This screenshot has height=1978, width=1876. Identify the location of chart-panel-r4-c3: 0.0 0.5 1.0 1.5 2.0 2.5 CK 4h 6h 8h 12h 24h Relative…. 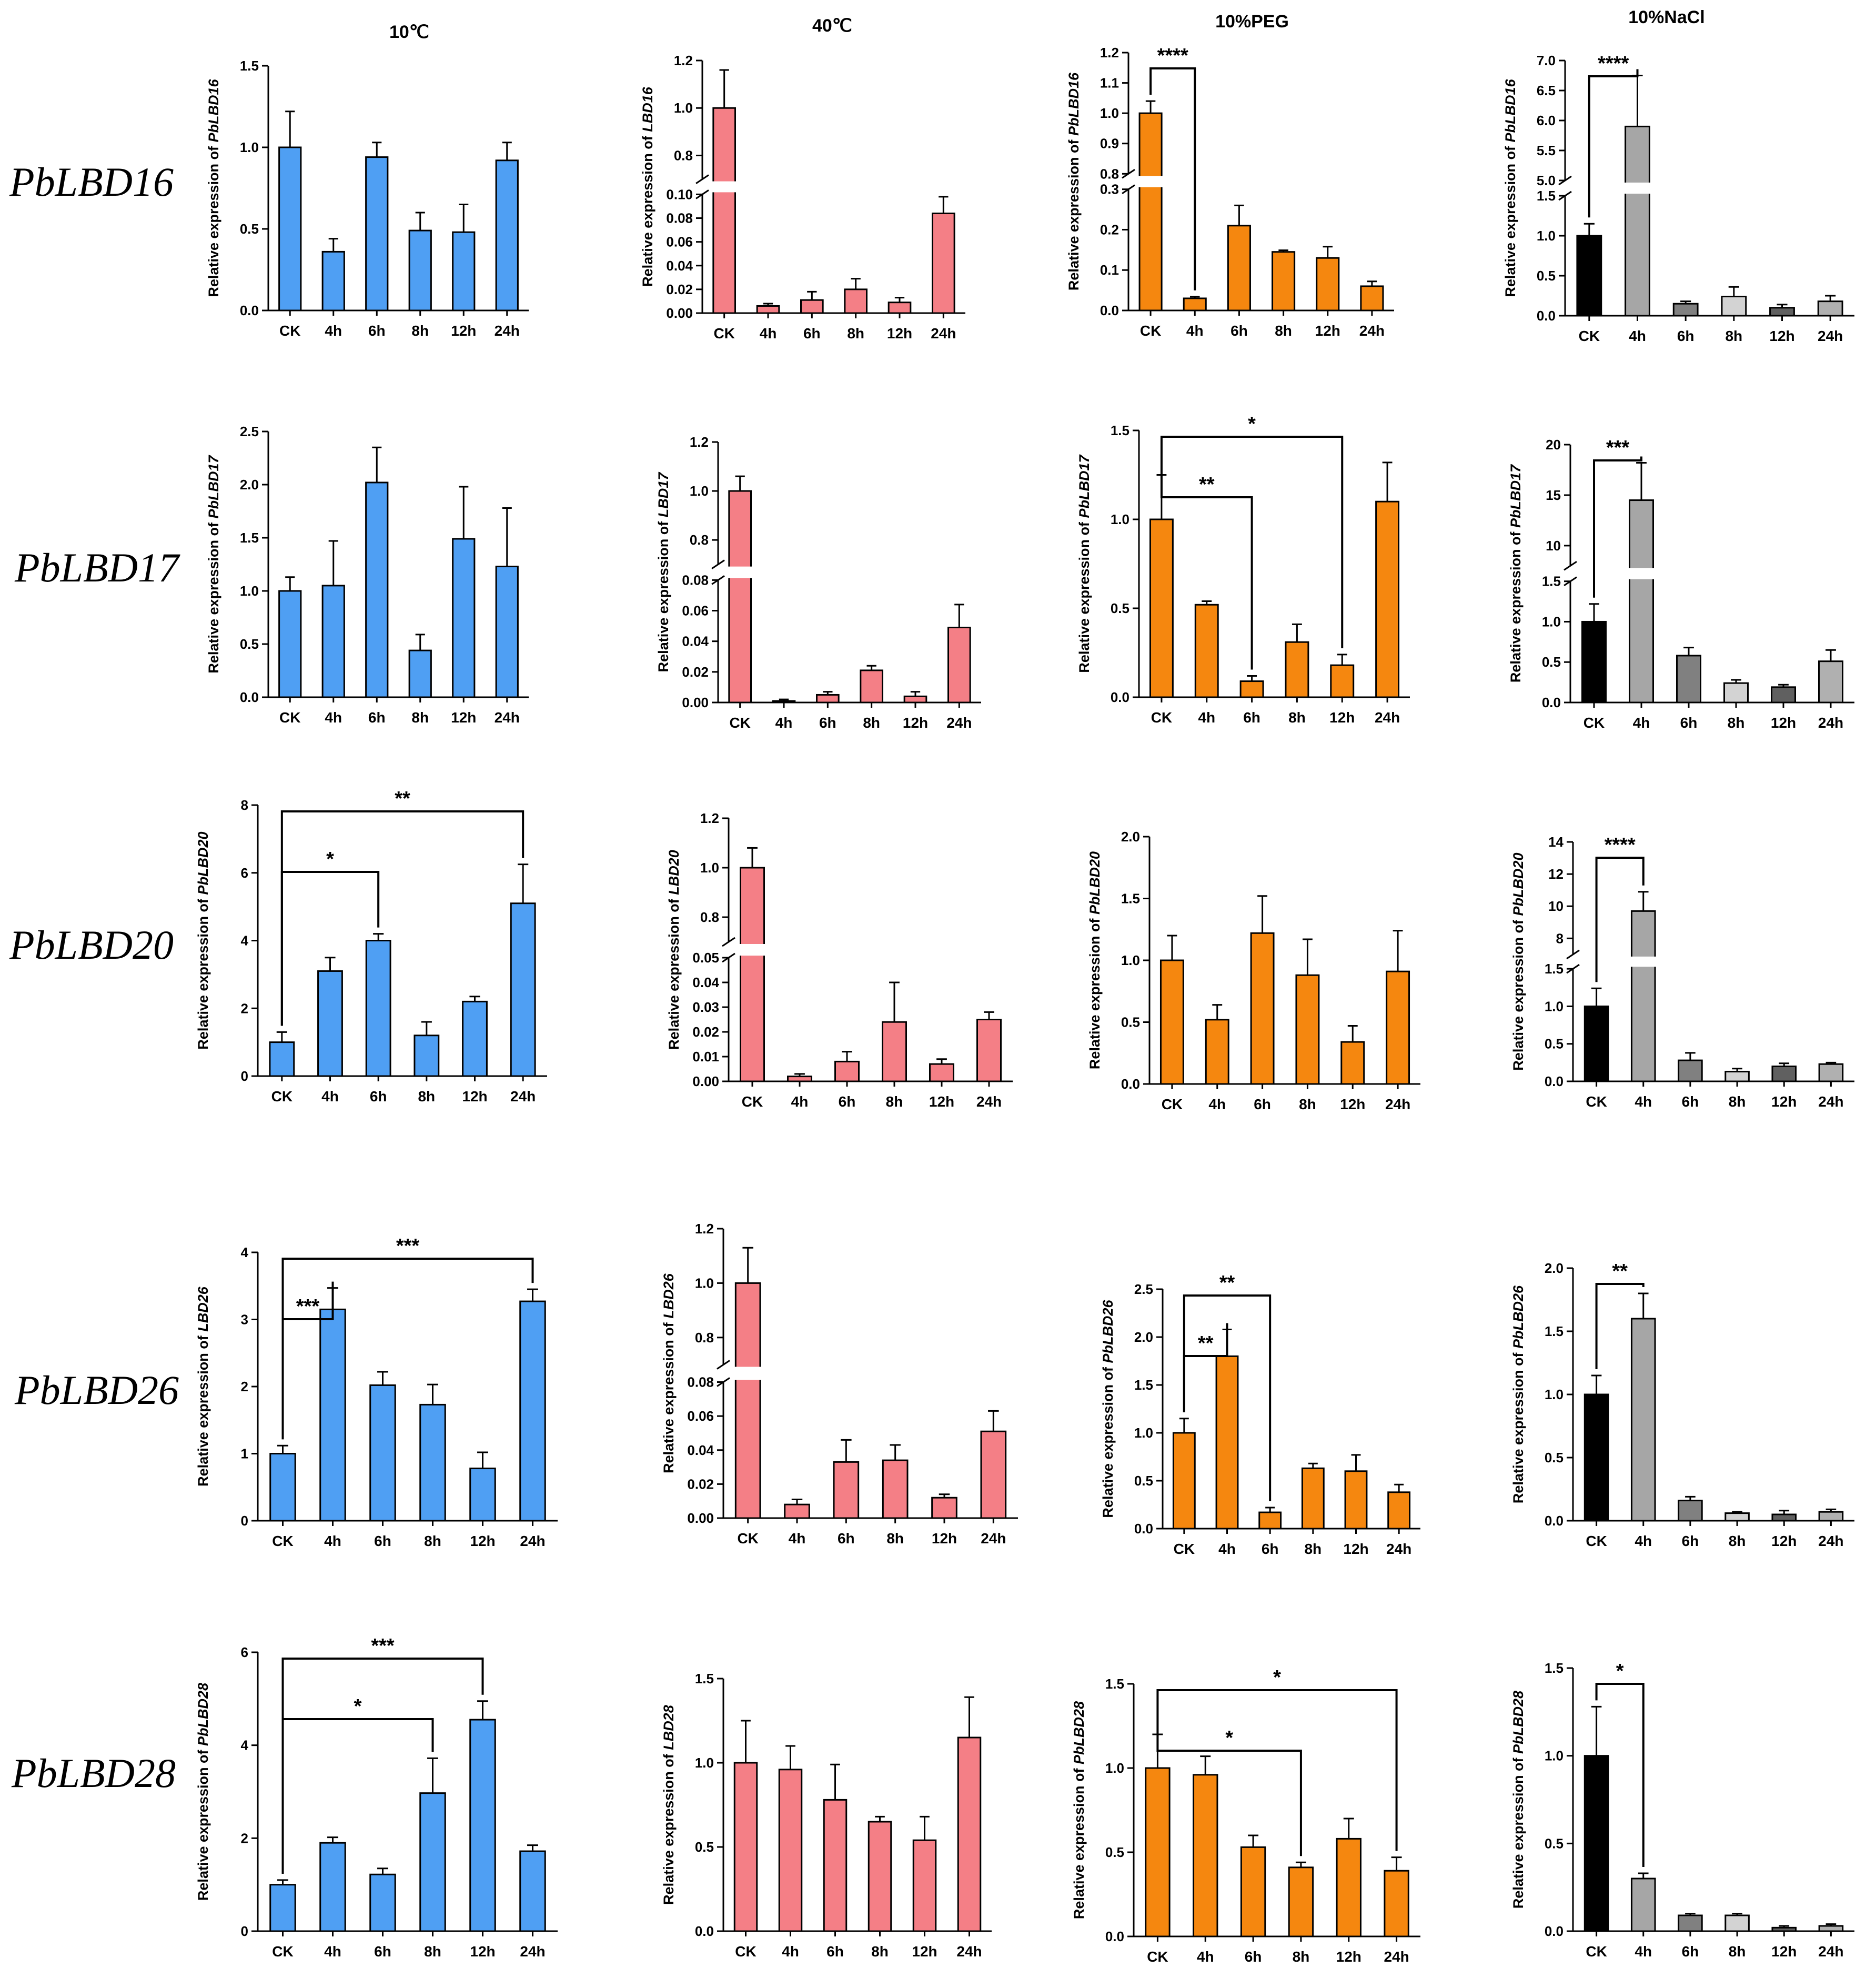
(1260, 1414).